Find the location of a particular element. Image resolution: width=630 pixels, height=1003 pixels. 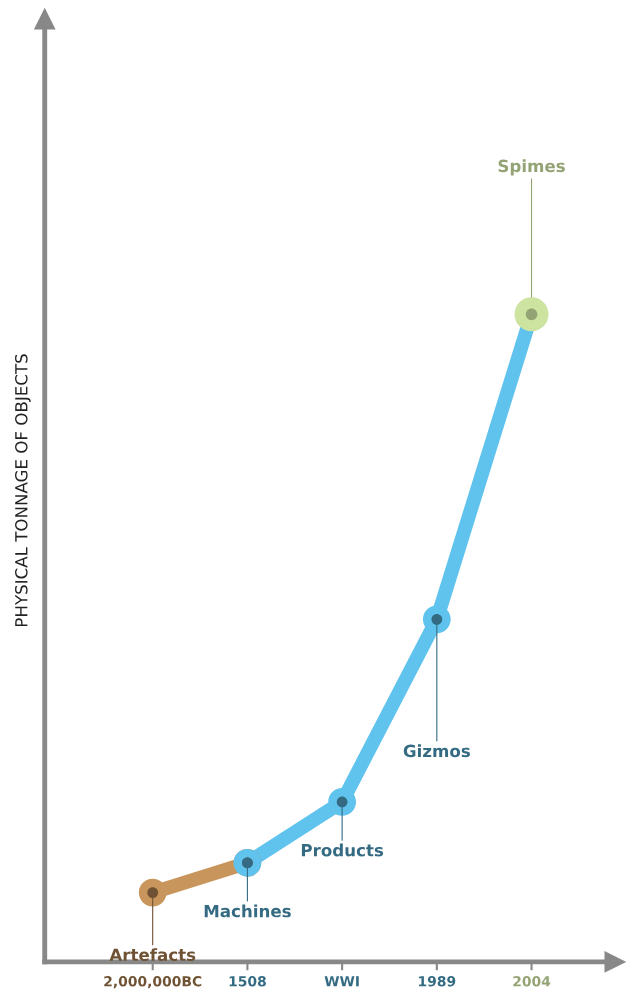

x-tick-label: 2,000,000BC is located at coordinates (153, 982).